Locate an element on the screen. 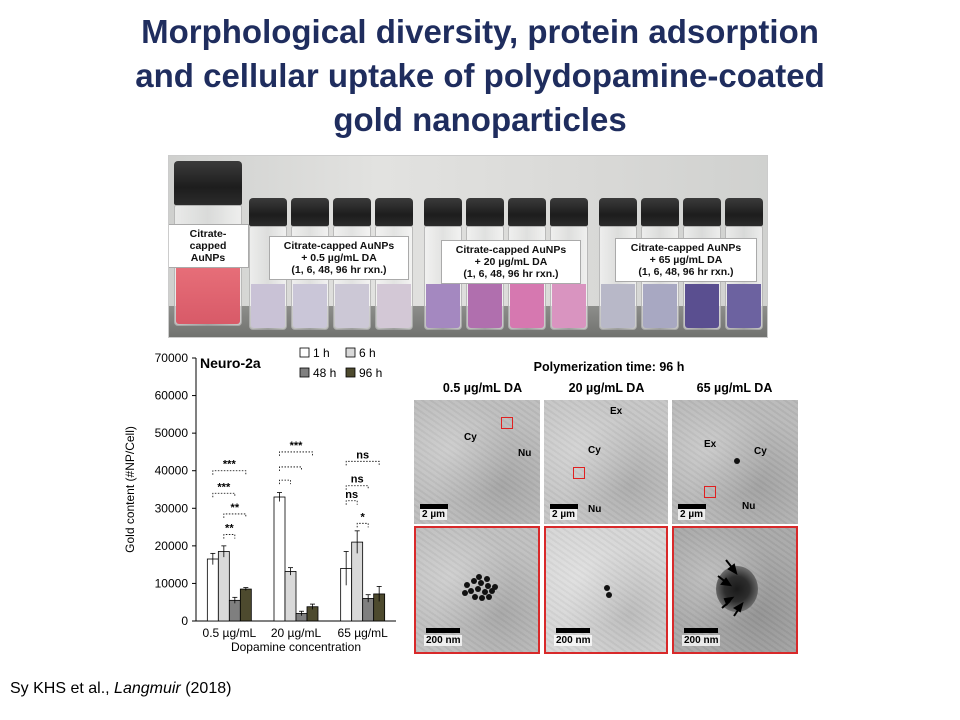  tem-overview-20da: Ex Cy Nu 2 µm is located at coordinates (606, 462).